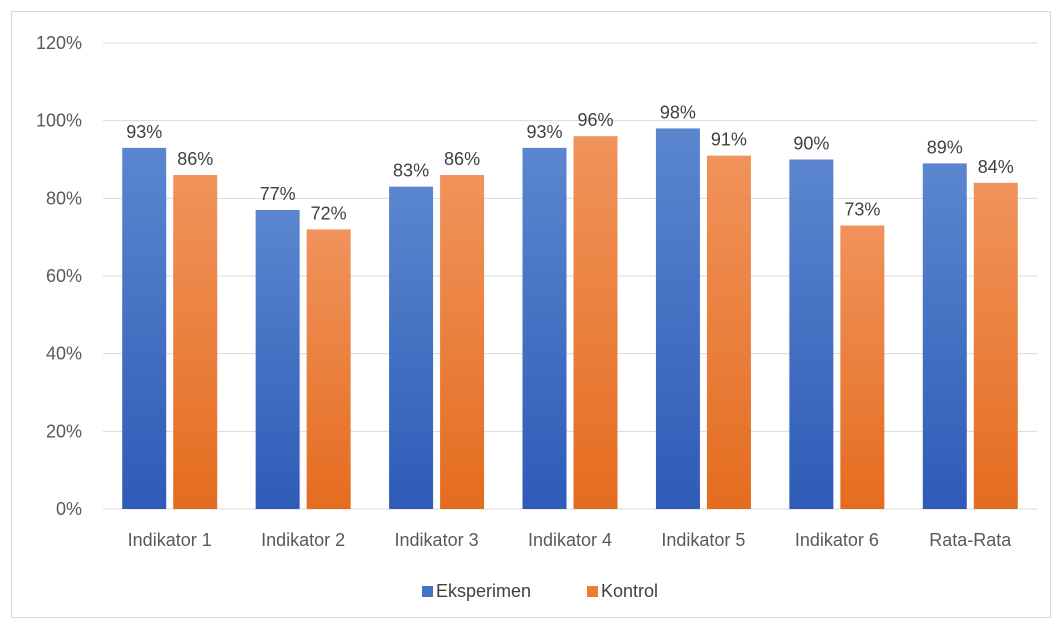 This screenshot has width=1056, height=623. I want to click on data-label: 89%, so click(945, 147).